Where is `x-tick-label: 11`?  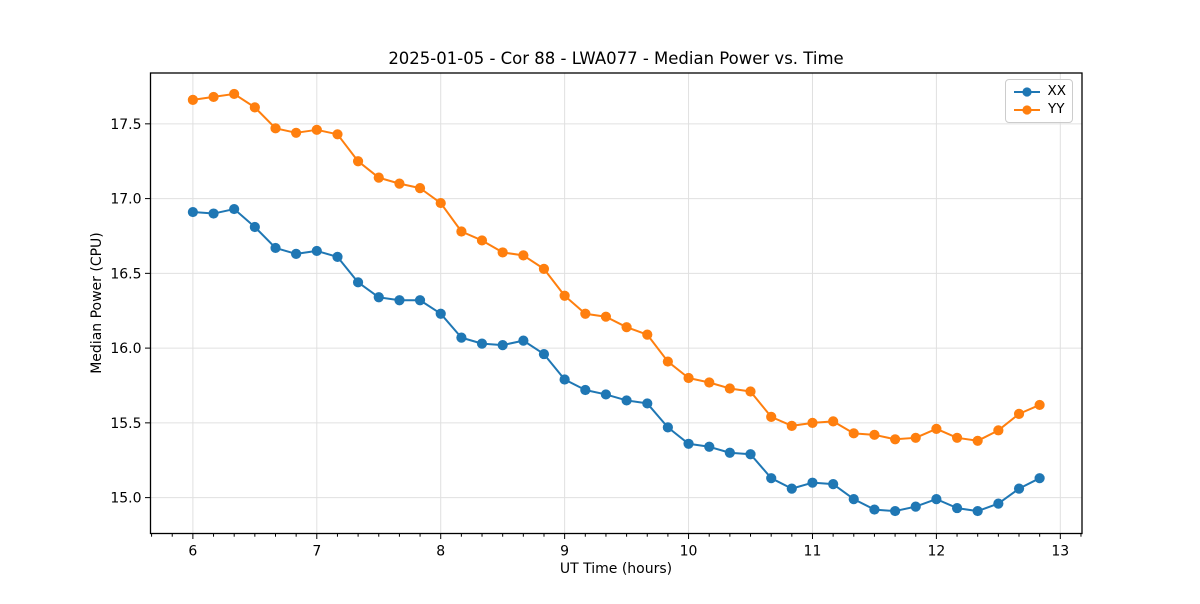 x-tick-label: 11 is located at coordinates (813, 552).